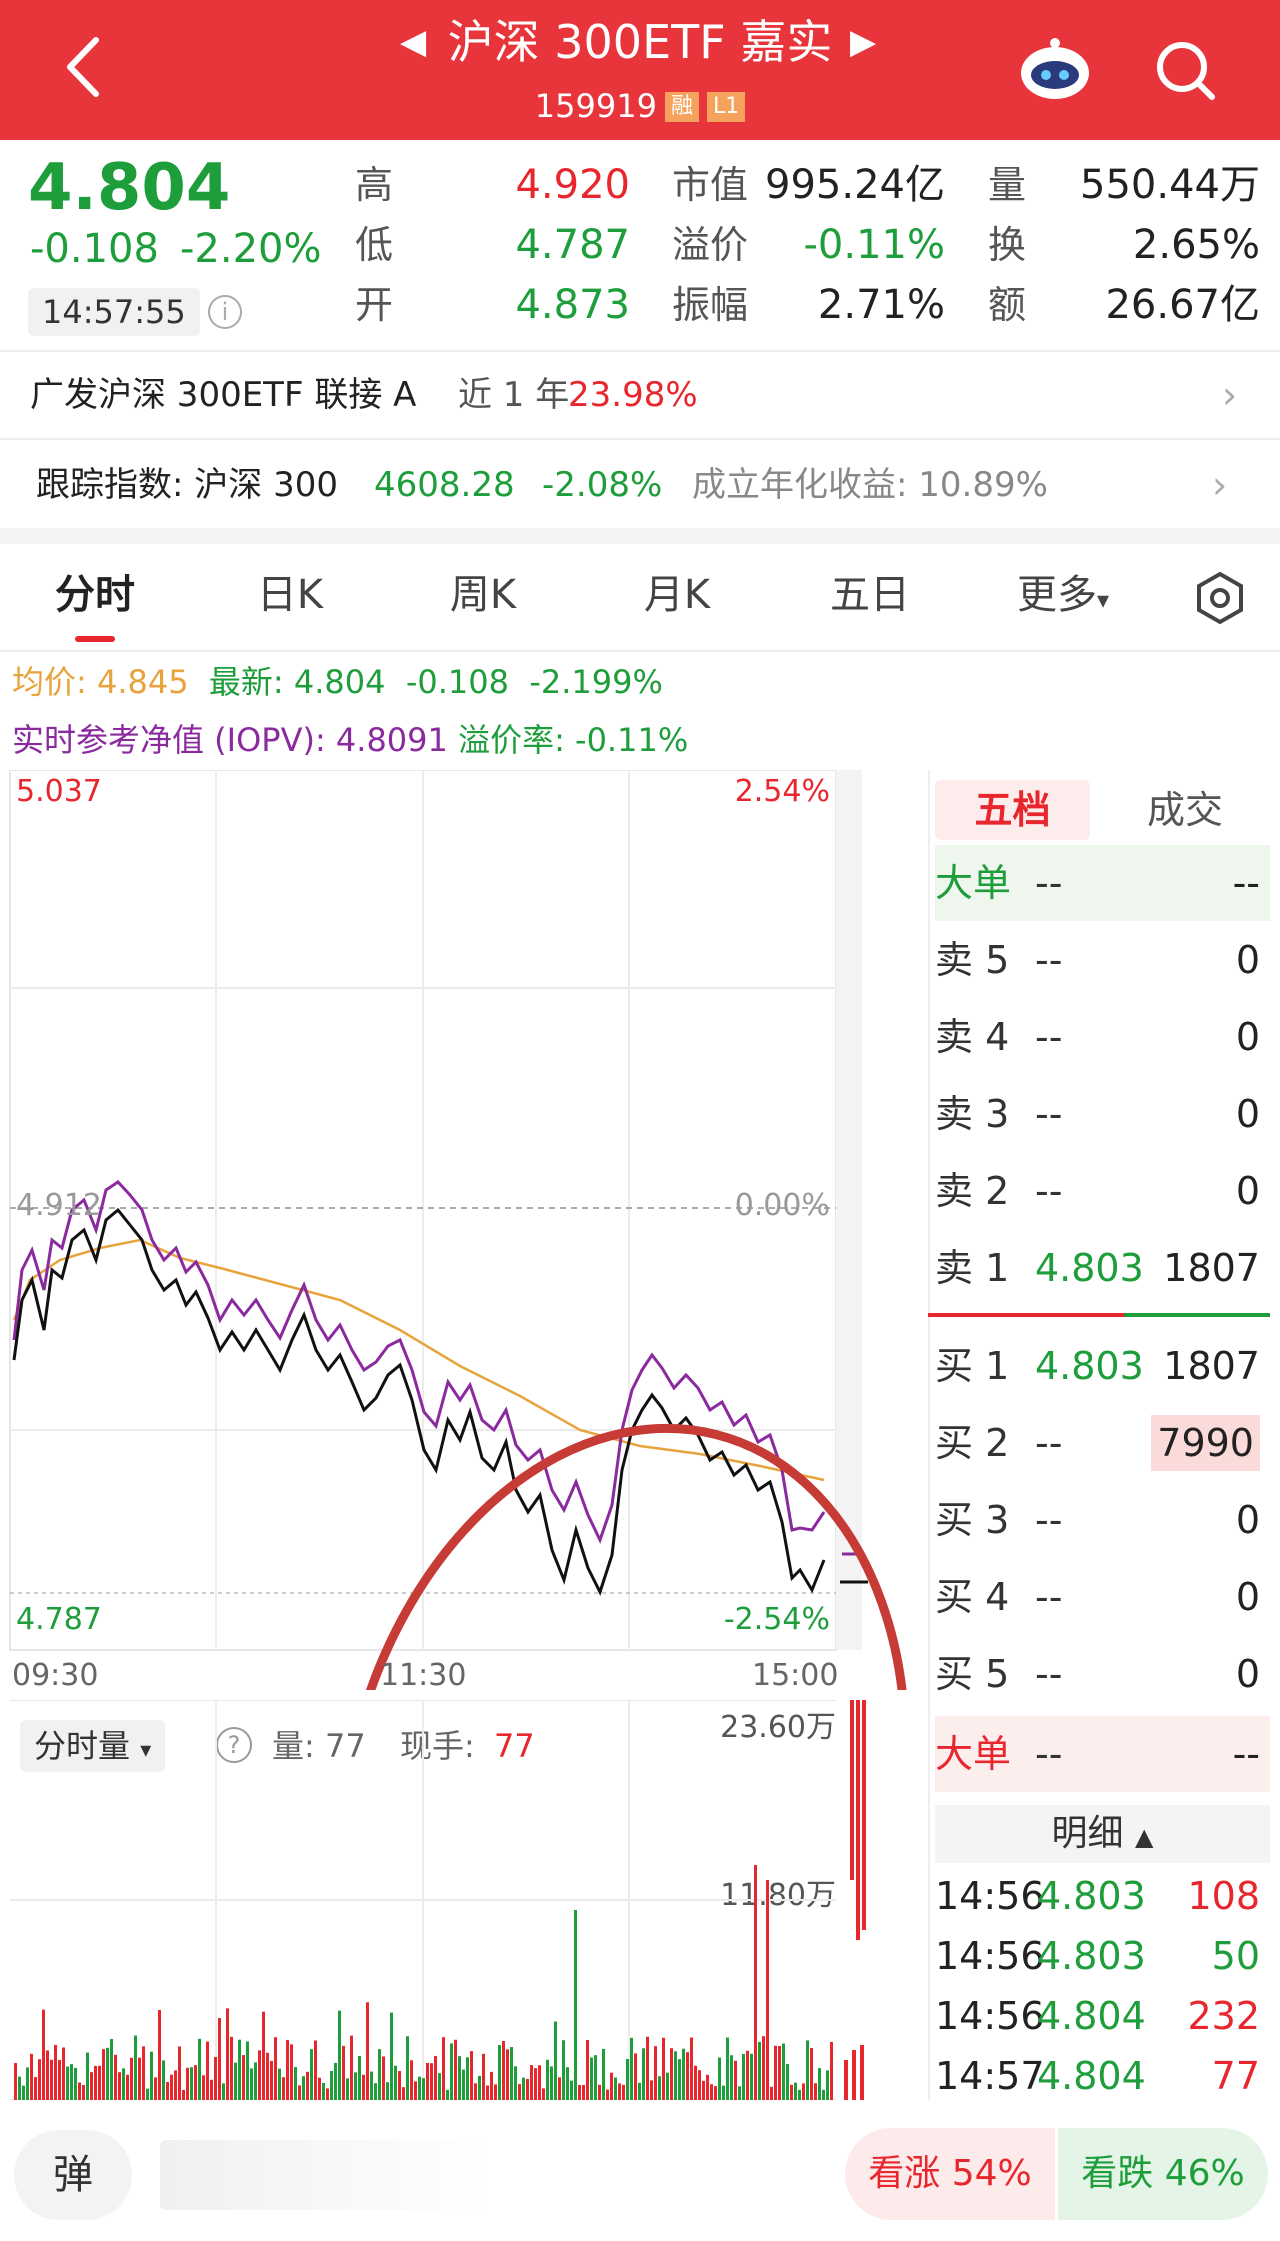  What do you see at coordinates (483, 595) in the screenshot?
I see `tab-weekly-k: 周K` at bounding box center [483, 595].